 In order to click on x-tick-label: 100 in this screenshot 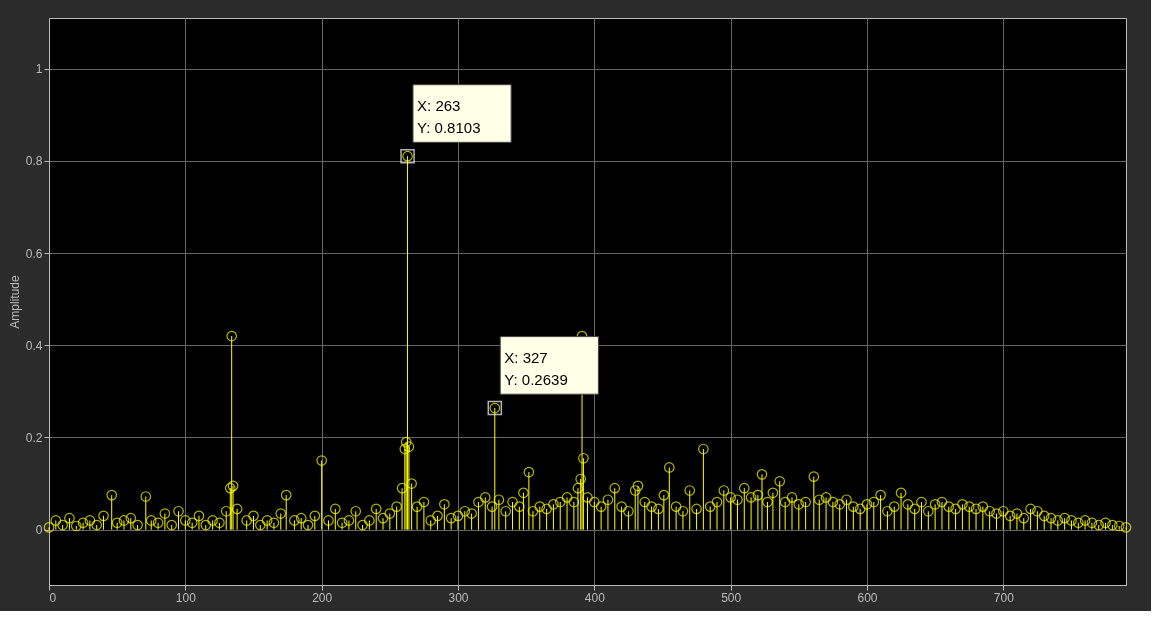, I will do `click(186, 597)`.